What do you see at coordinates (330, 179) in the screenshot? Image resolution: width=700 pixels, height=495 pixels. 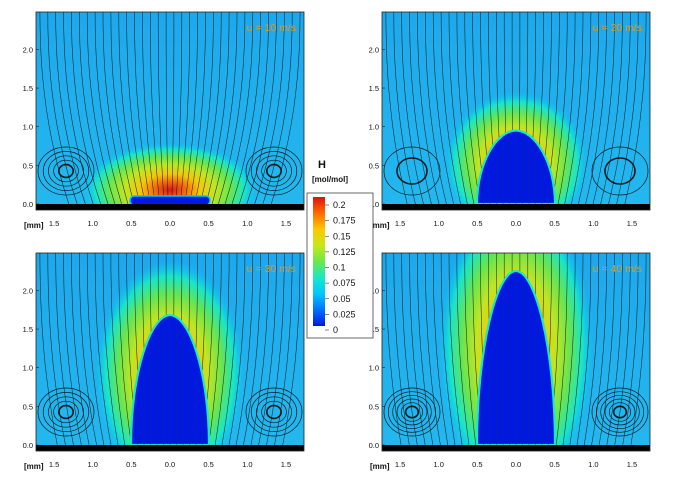 I see `colorbar-unit: [mol/mol]` at bounding box center [330, 179].